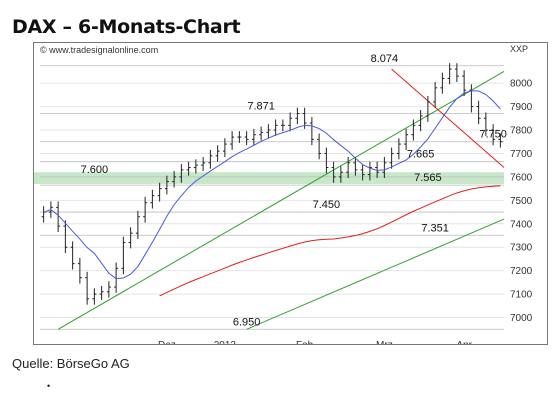 The image size is (560, 400). Describe the element at coordinates (261, 106) in the screenshot. I see `level-label: 7.871` at that location.